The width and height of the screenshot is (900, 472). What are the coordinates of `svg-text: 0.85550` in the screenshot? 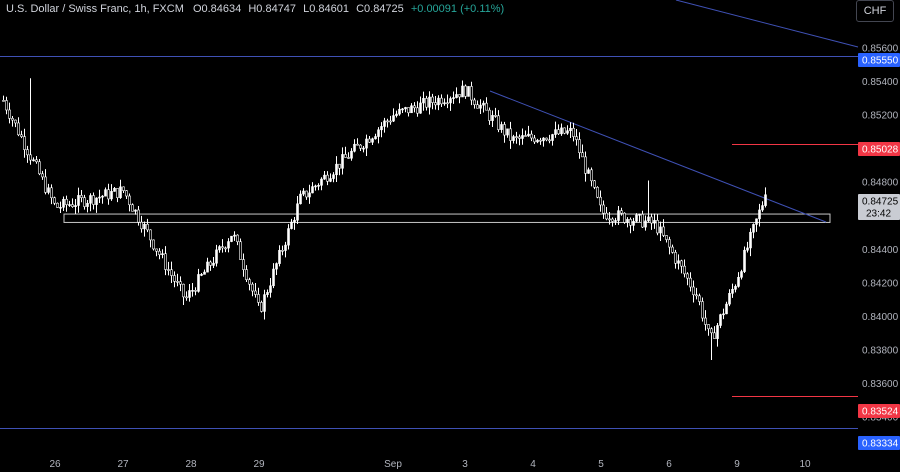 It's located at (880, 61).